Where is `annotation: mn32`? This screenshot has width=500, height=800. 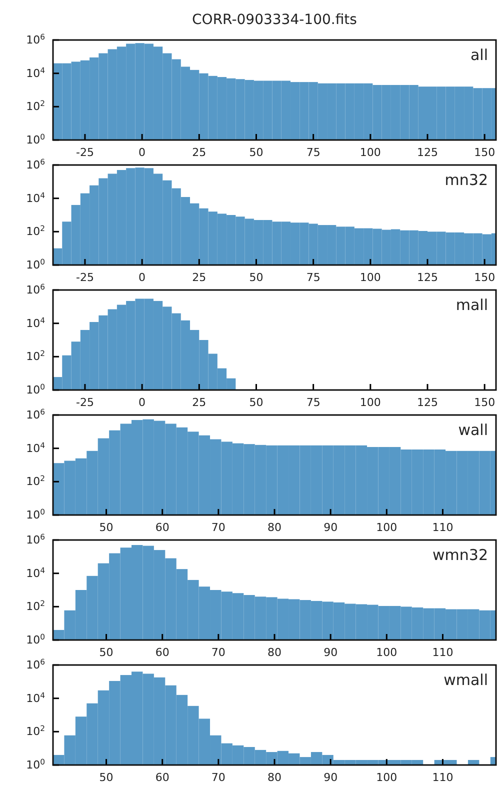
annotation: mn32 is located at coordinates (466, 180).